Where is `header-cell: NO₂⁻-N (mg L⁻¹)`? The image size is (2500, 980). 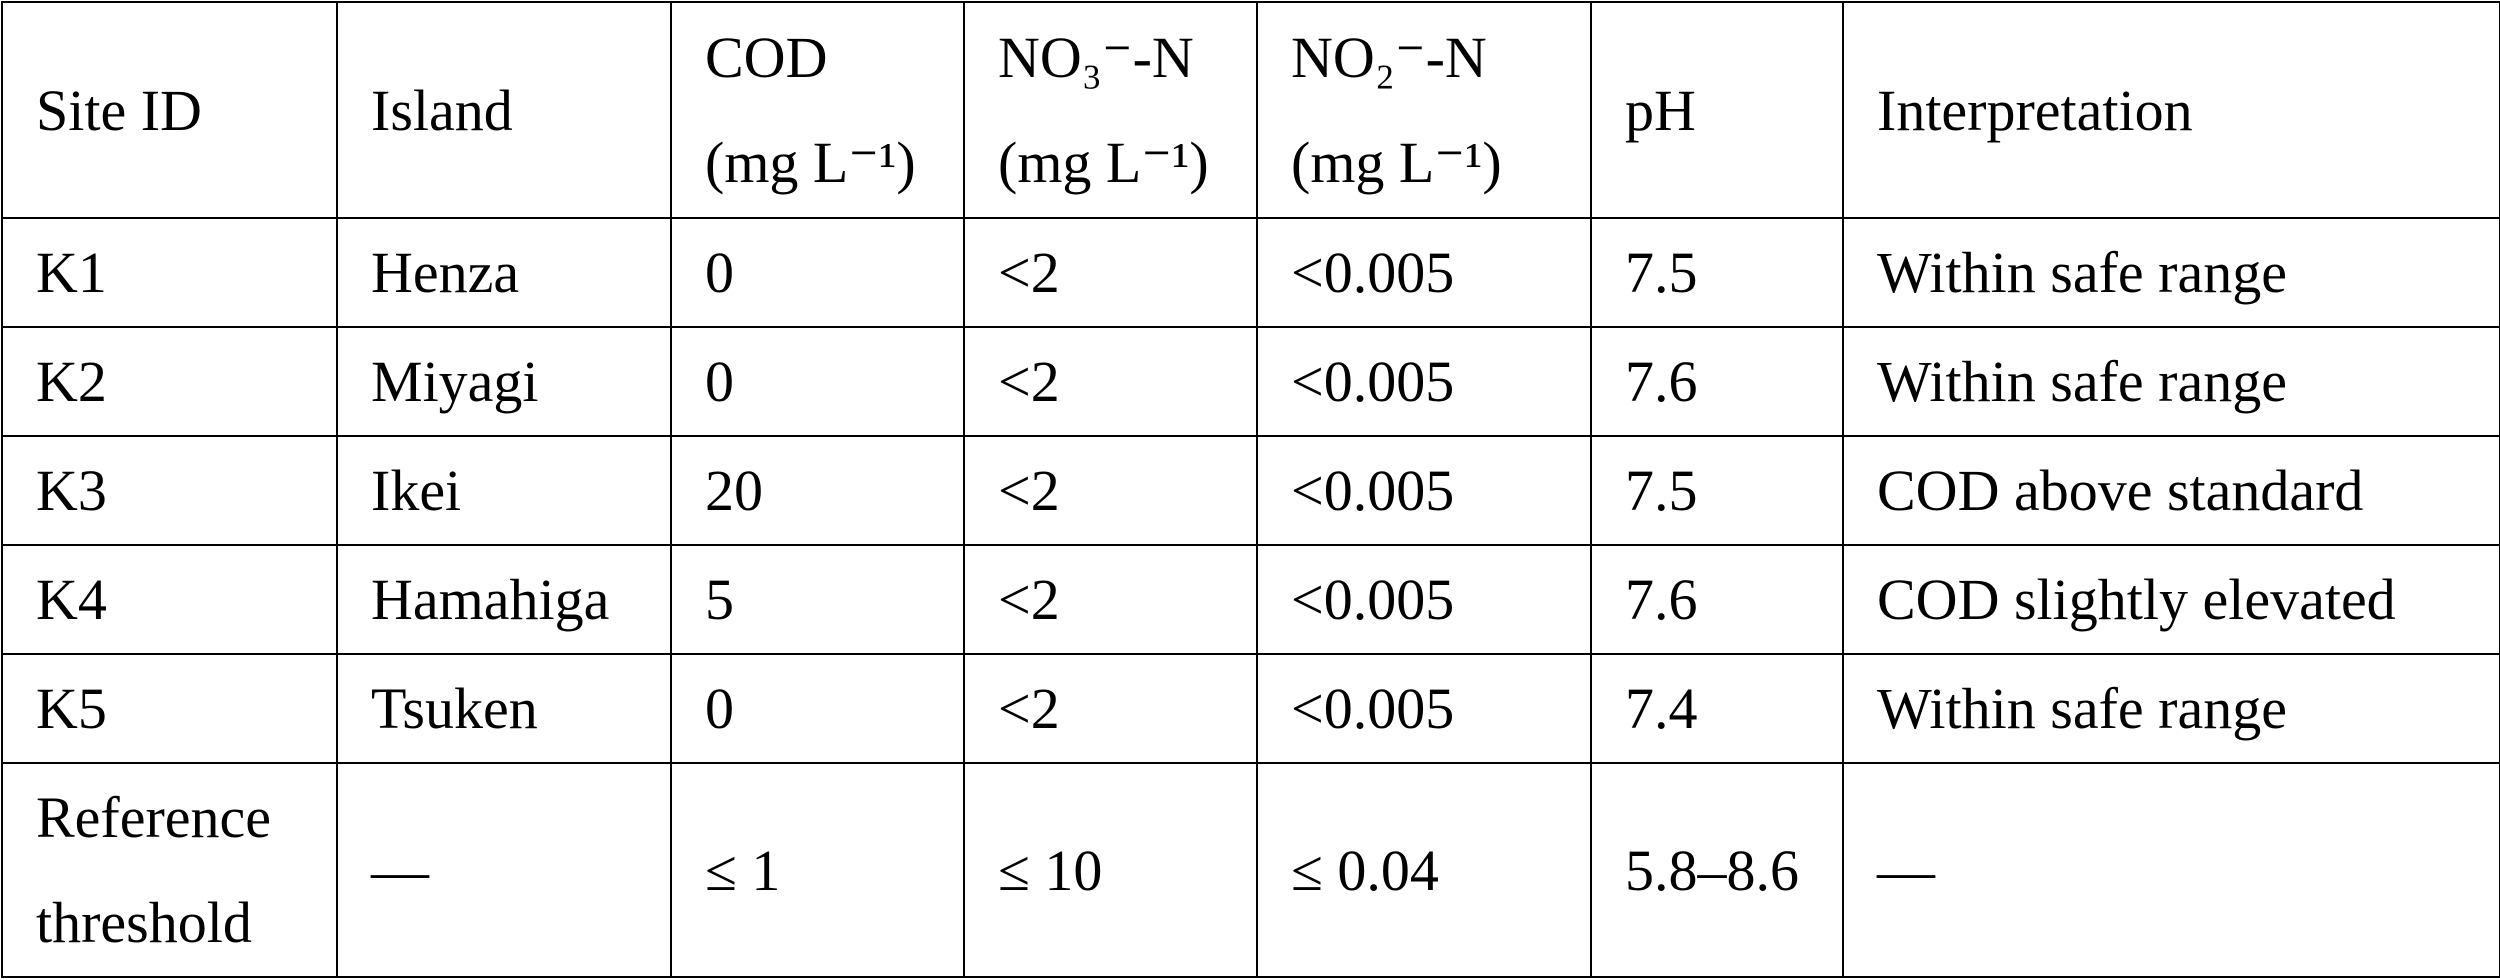
header-cell: NO₂⁻-N (mg L⁻¹) is located at coordinates (1424, 110).